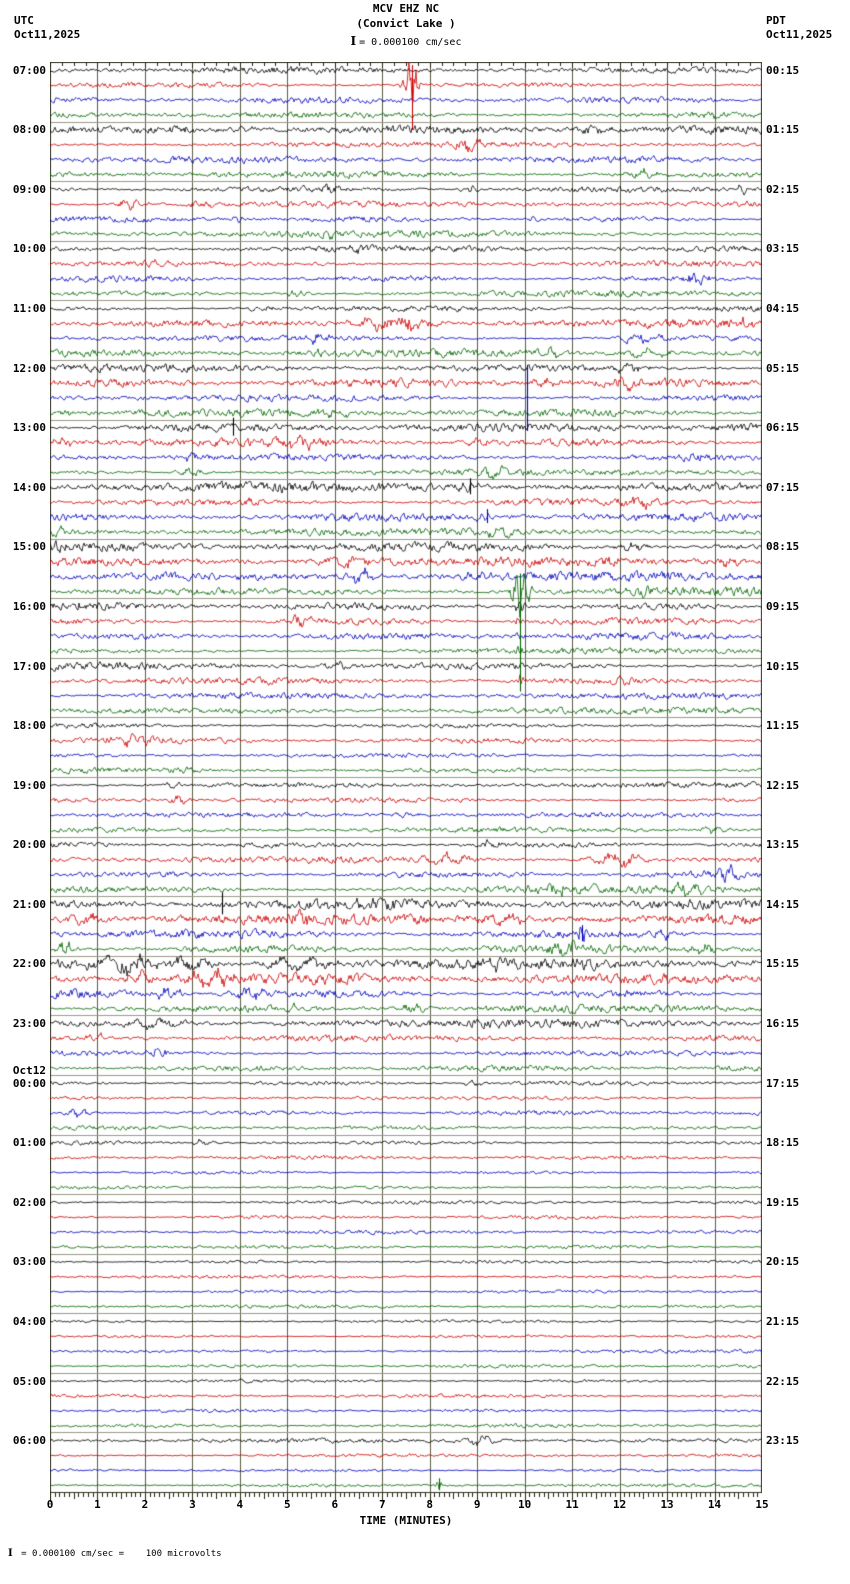 The image size is (850, 1584). Describe the element at coordinates (29, 1083) in the screenshot. I see `left-time-label: 00:00` at that location.